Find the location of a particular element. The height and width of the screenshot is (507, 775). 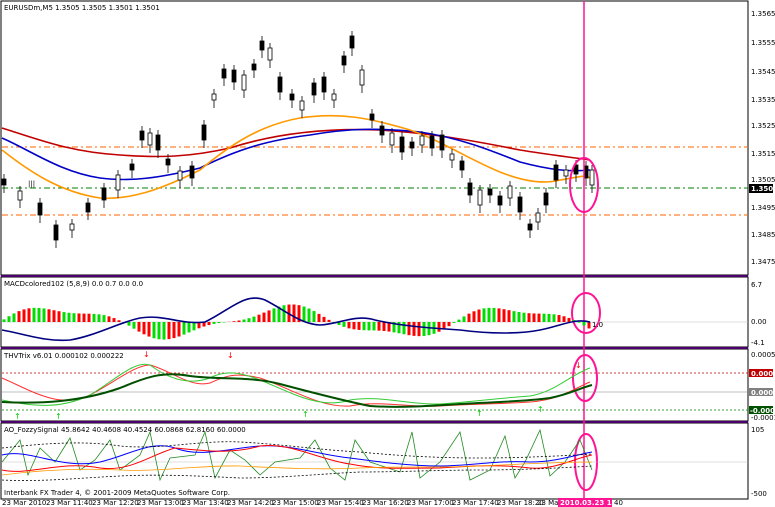

trix-level-box is located at coordinates (761, 373).